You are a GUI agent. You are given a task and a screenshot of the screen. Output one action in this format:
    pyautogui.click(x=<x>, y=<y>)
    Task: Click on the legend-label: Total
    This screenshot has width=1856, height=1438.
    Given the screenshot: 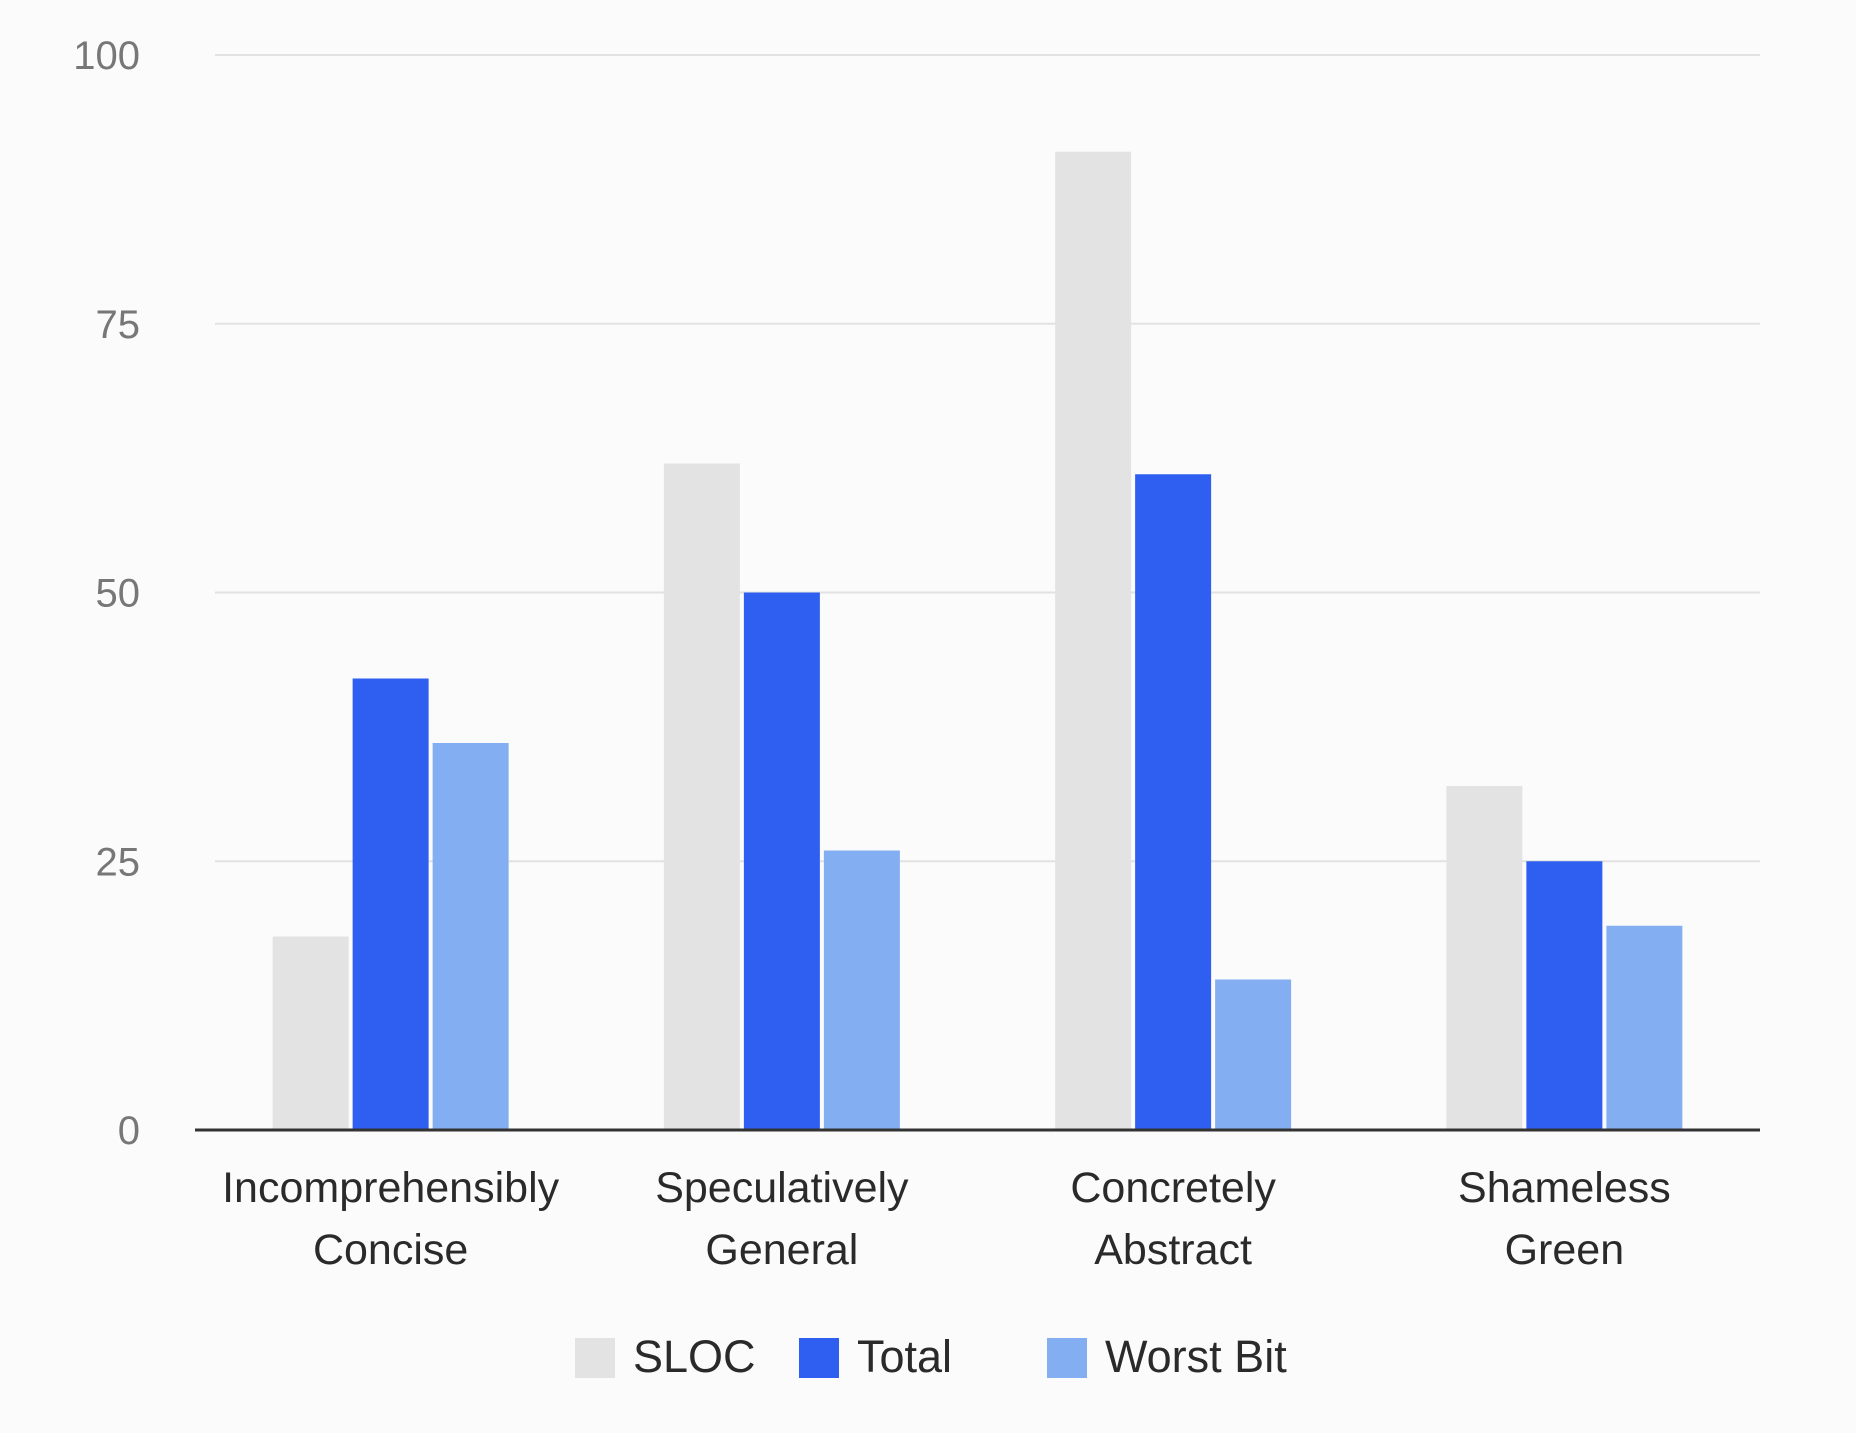 What is the action you would take?
    pyautogui.click(x=904, y=1356)
    